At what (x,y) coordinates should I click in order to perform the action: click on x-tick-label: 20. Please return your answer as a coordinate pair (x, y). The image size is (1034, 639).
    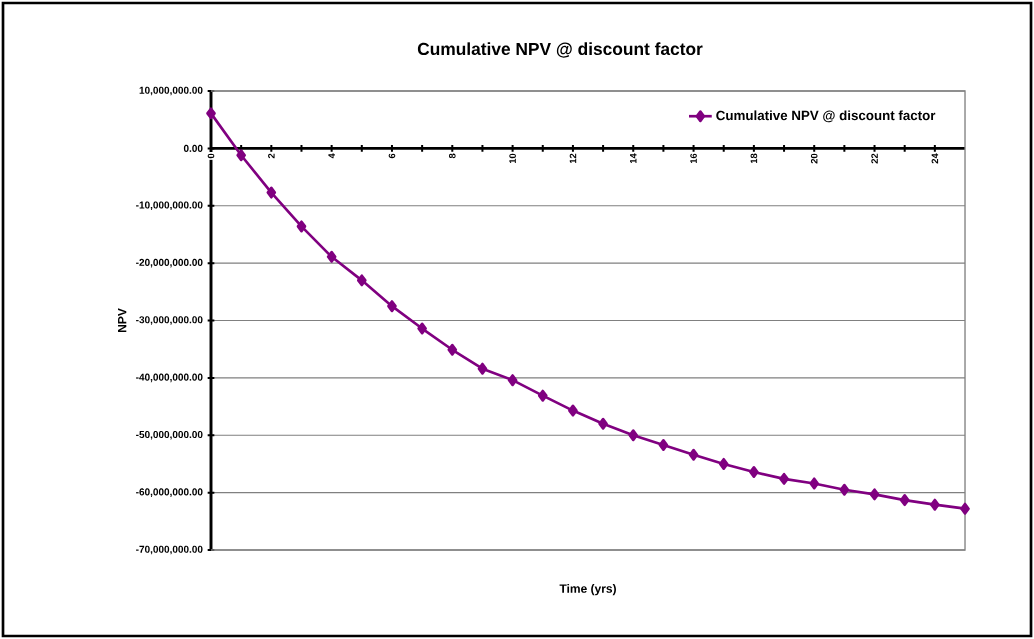
    Looking at the image, I should click on (814, 158).